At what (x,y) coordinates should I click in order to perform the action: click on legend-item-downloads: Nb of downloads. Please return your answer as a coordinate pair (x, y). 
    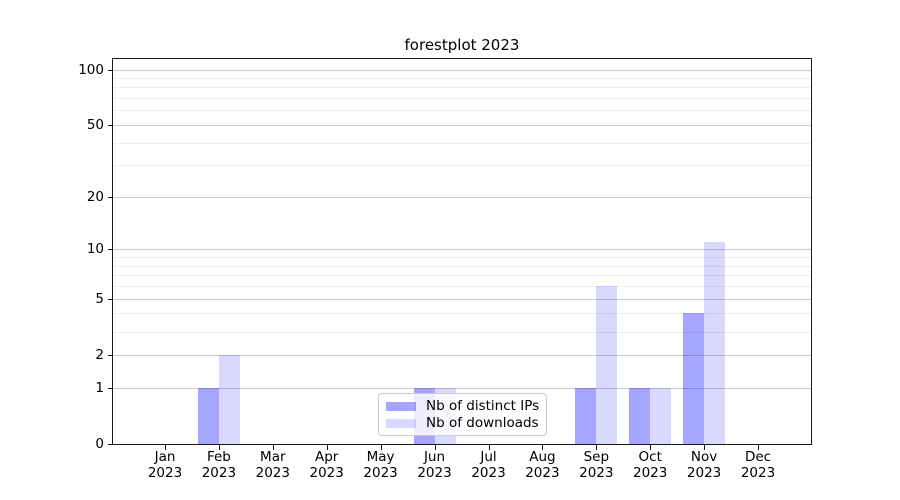
    Looking at the image, I should click on (463, 423).